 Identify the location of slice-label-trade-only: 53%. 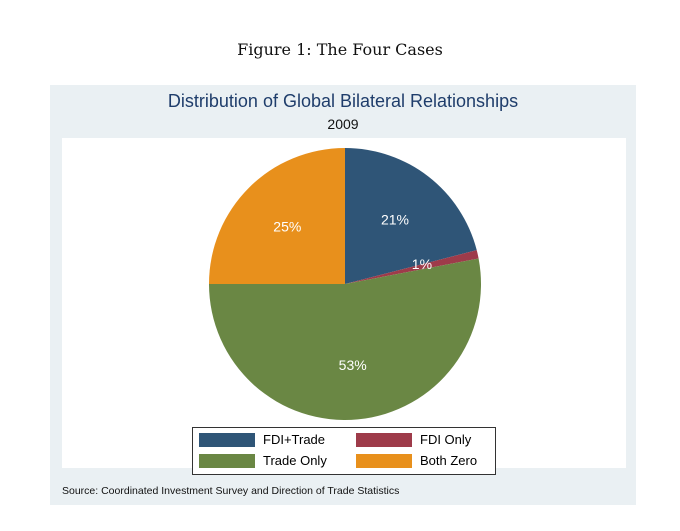
(353, 365).